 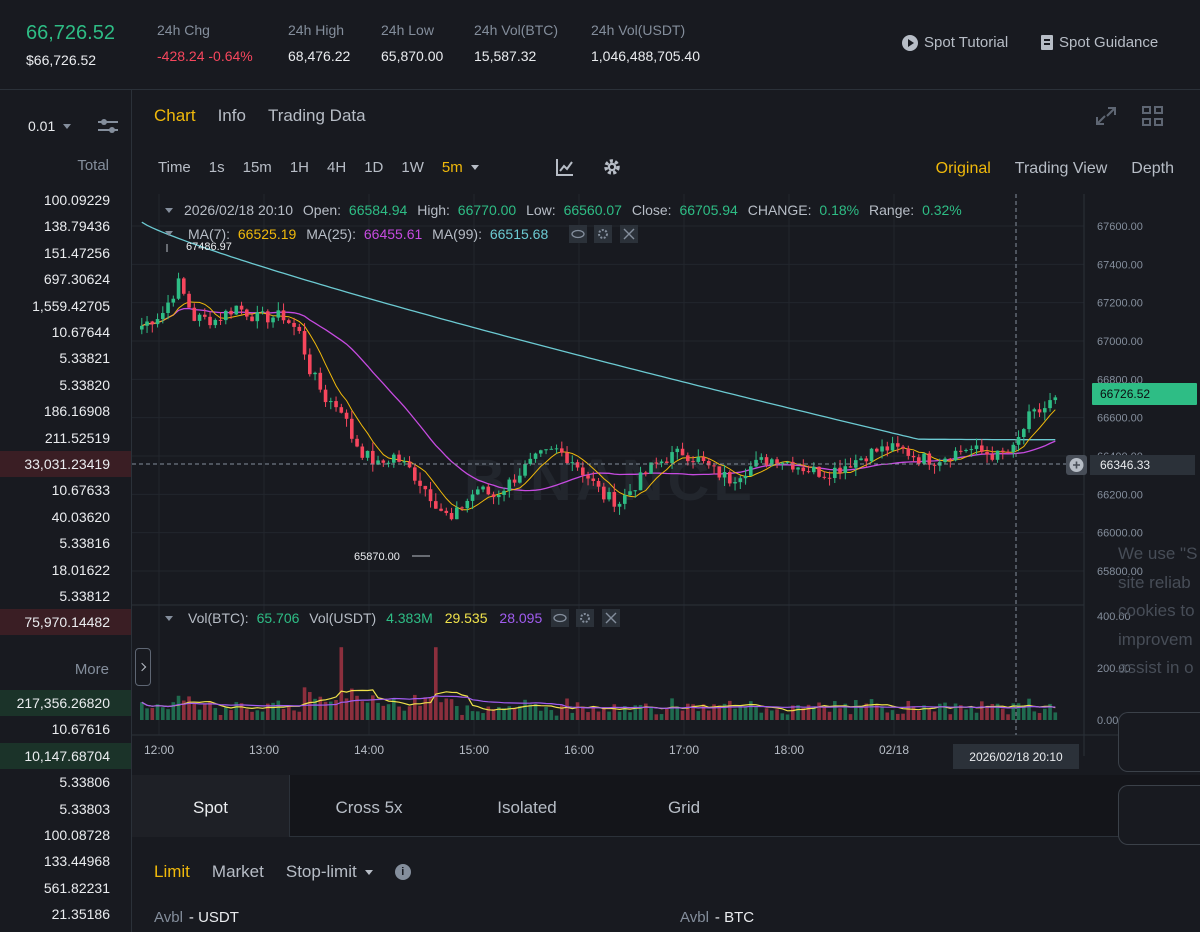 What do you see at coordinates (1061, 168) in the screenshot?
I see `view-trading-view: Trading View` at bounding box center [1061, 168].